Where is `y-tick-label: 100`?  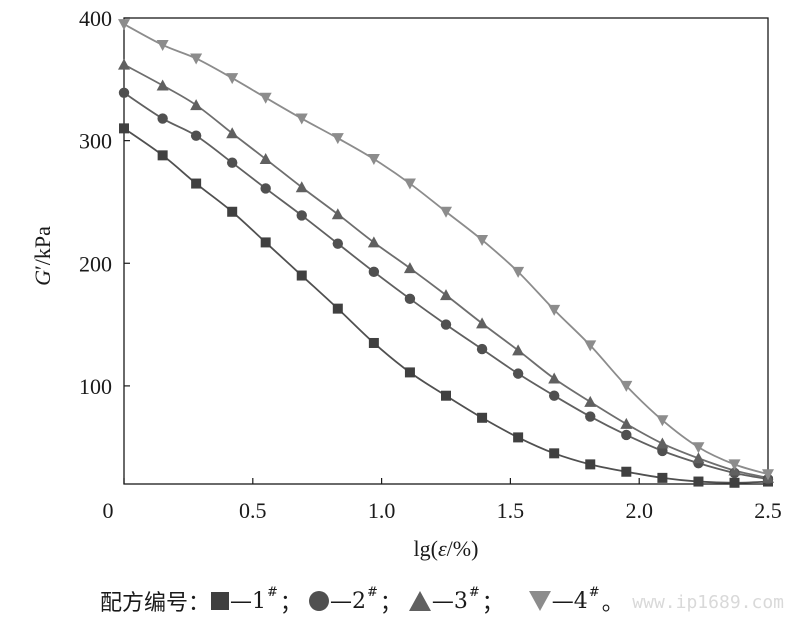
y-tick-label: 100 is located at coordinates (95, 386).